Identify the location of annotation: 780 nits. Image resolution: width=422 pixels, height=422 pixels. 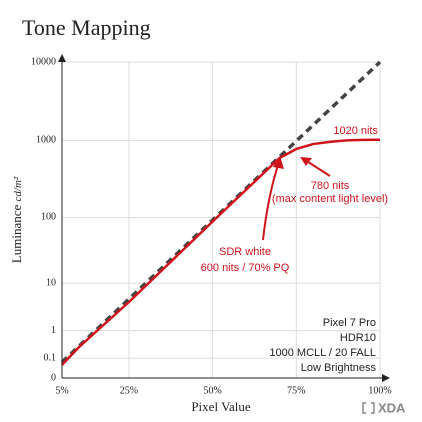
(330, 186).